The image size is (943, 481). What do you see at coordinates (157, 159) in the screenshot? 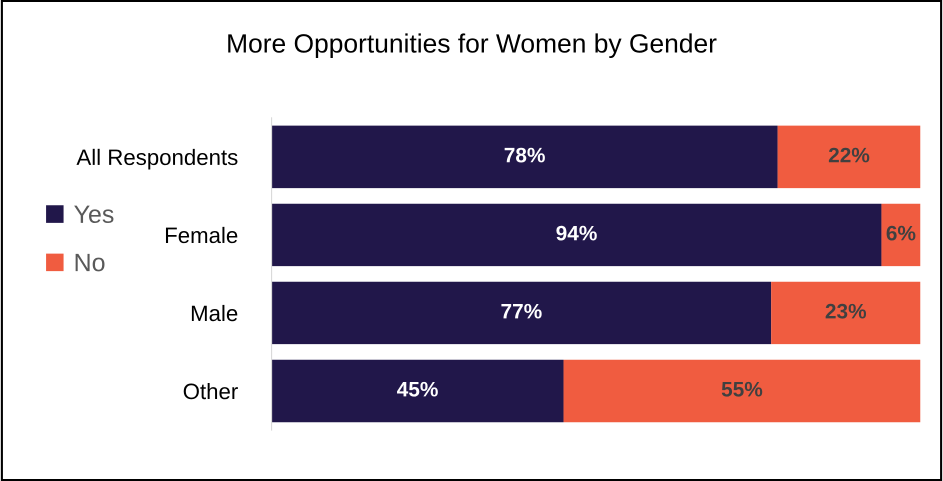
I see `y-tick-label: All Respondents` at bounding box center [157, 159].